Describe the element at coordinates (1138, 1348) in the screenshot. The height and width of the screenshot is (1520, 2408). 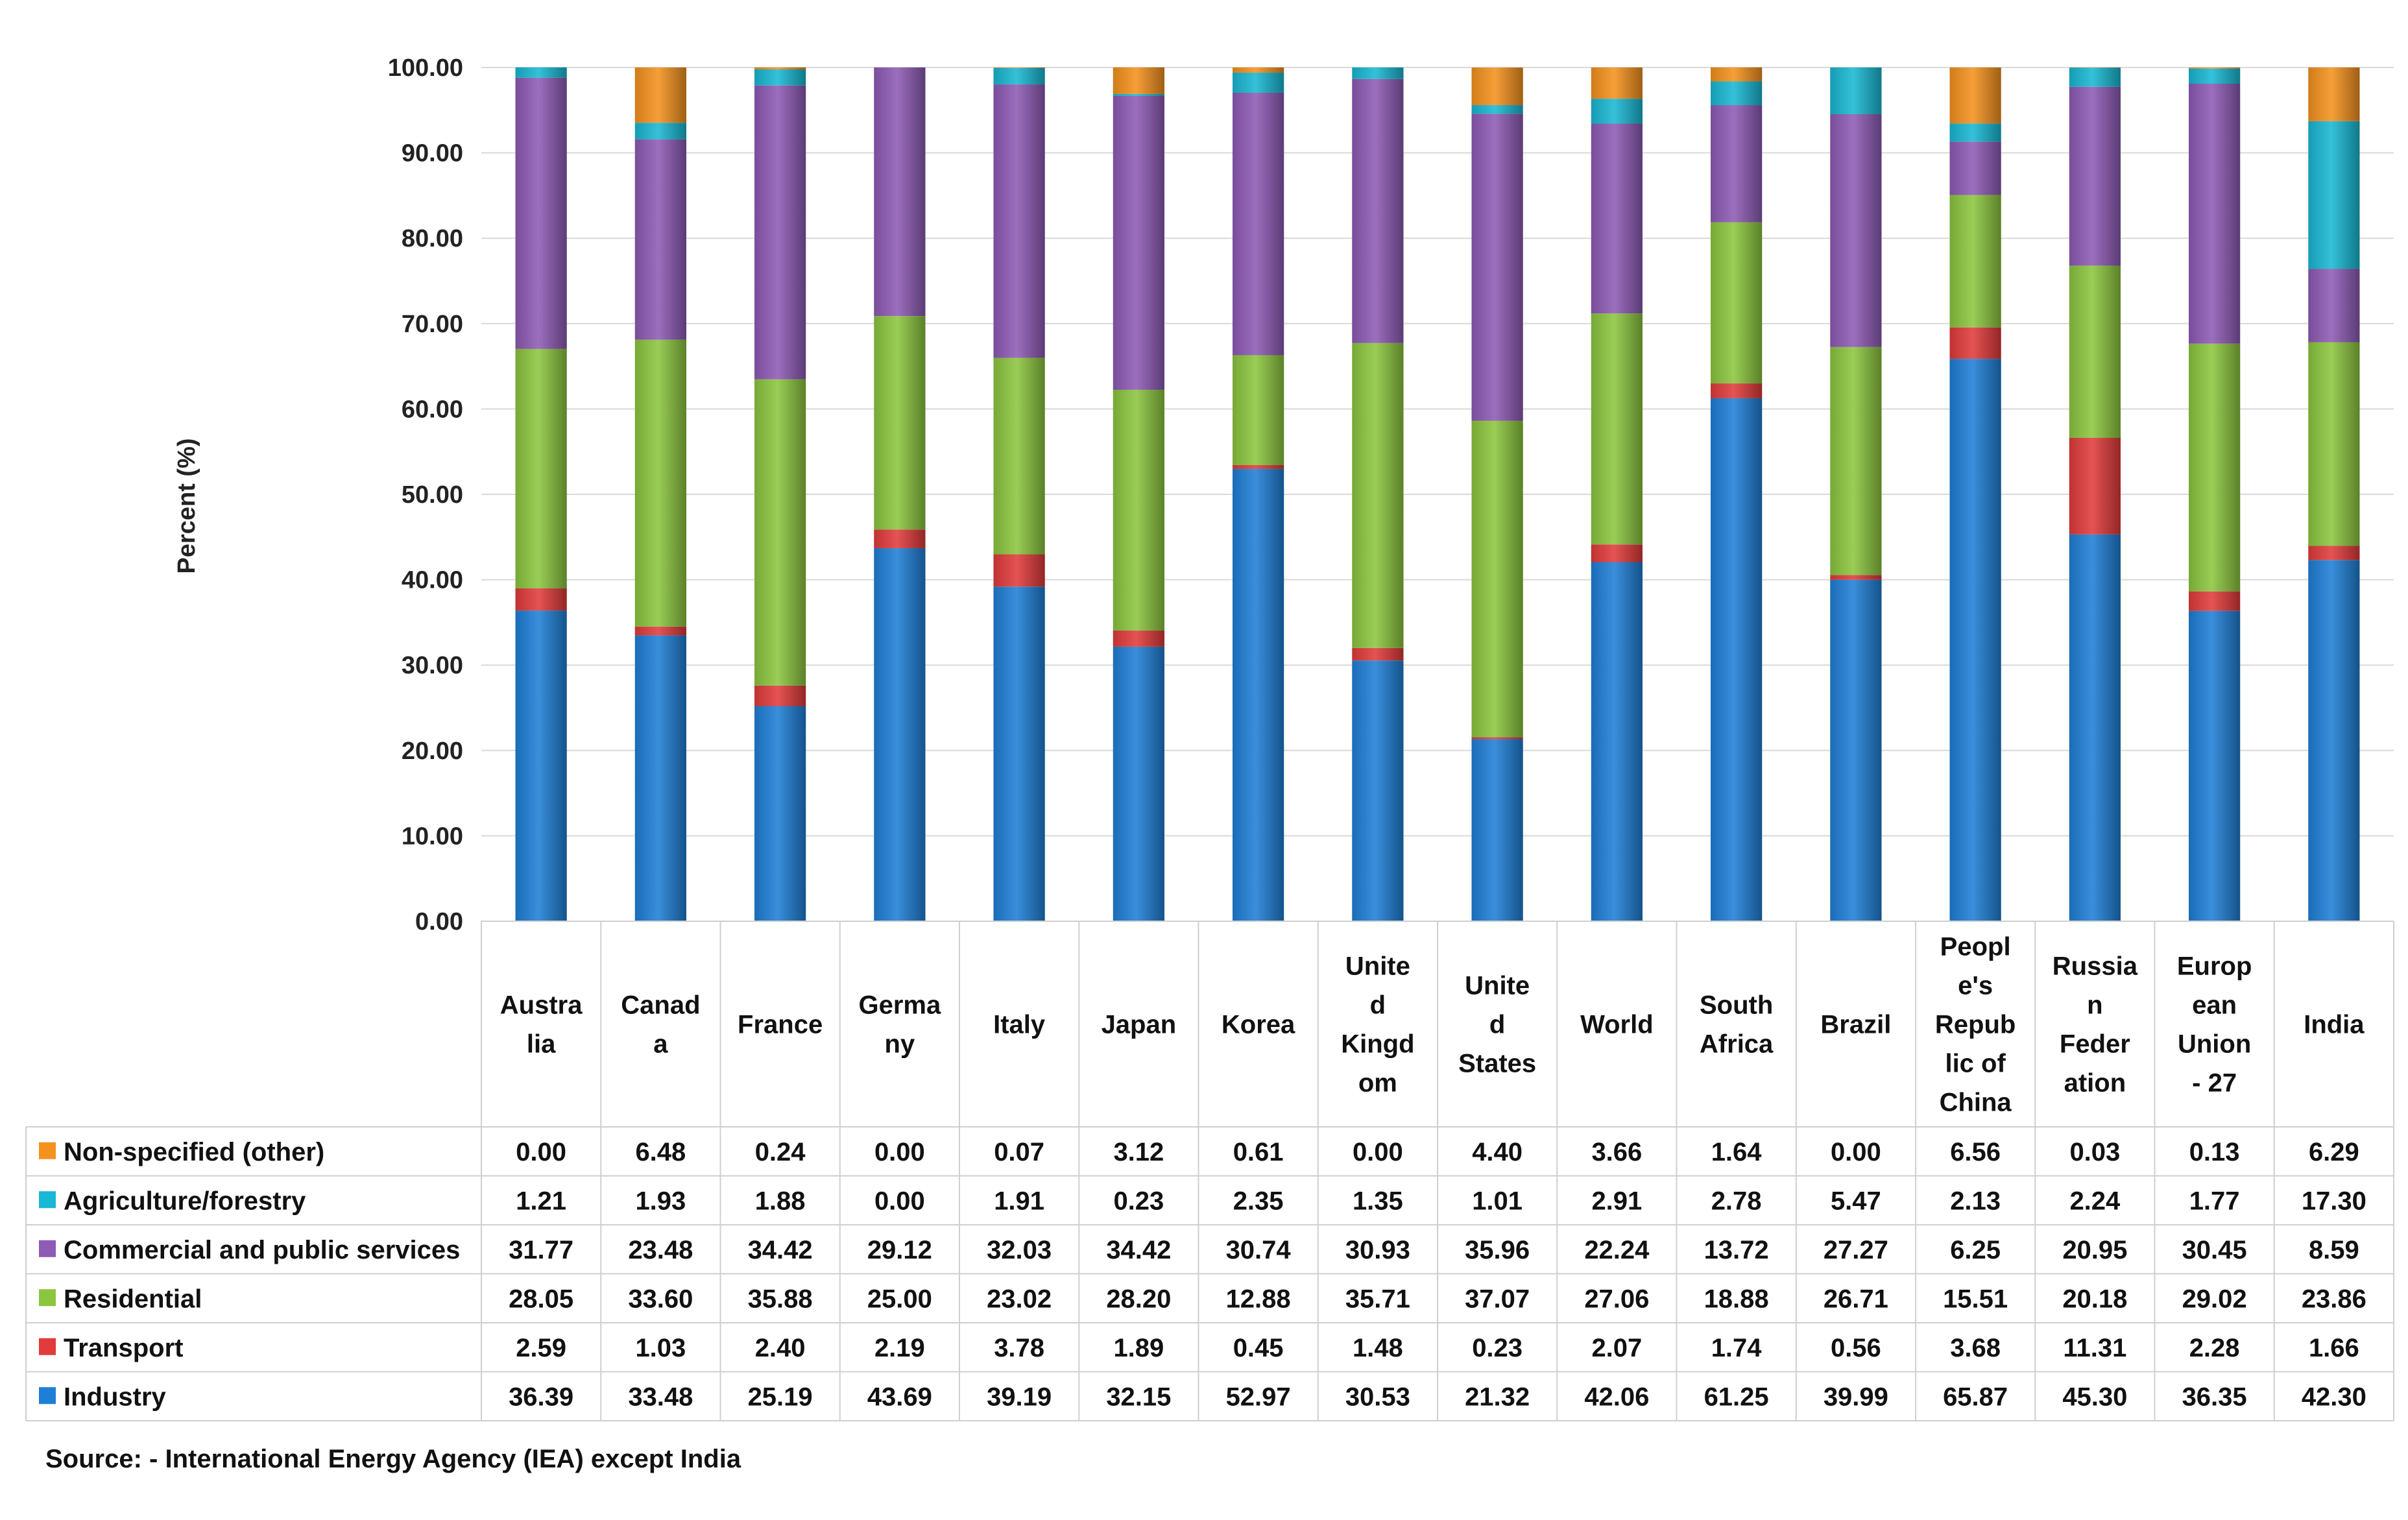
I see `data-cell: 1.89` at that location.